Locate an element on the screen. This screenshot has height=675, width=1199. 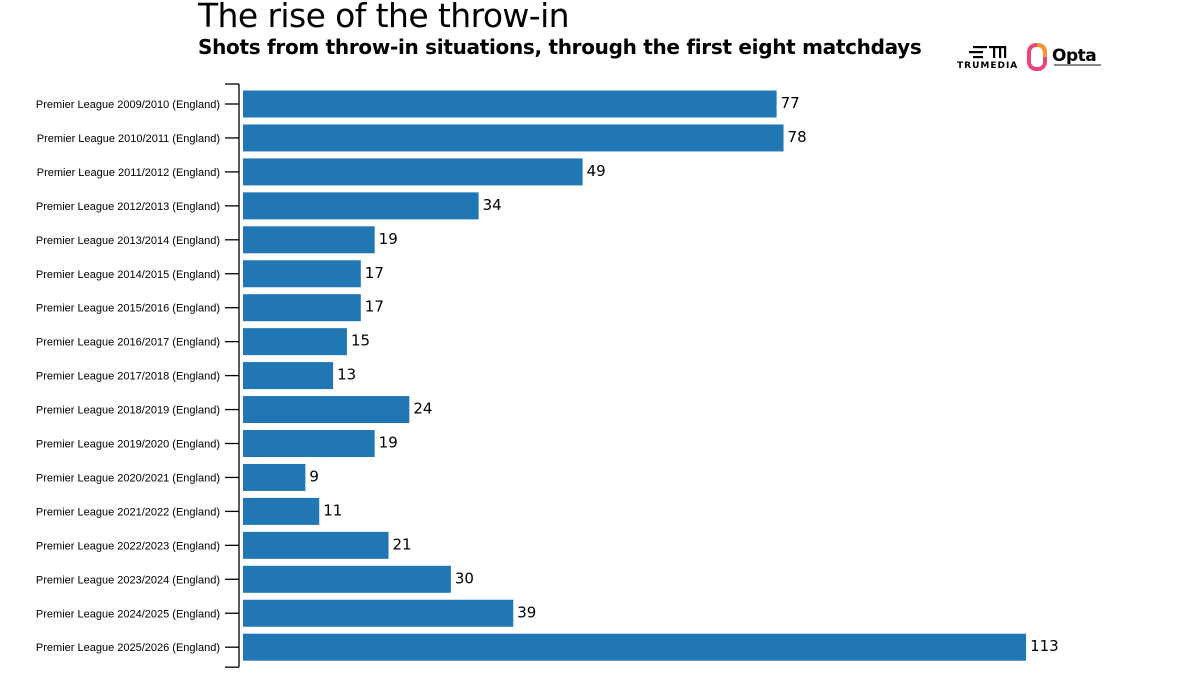
category-label: Premier League 2012/2013 (England) is located at coordinates (128, 207).